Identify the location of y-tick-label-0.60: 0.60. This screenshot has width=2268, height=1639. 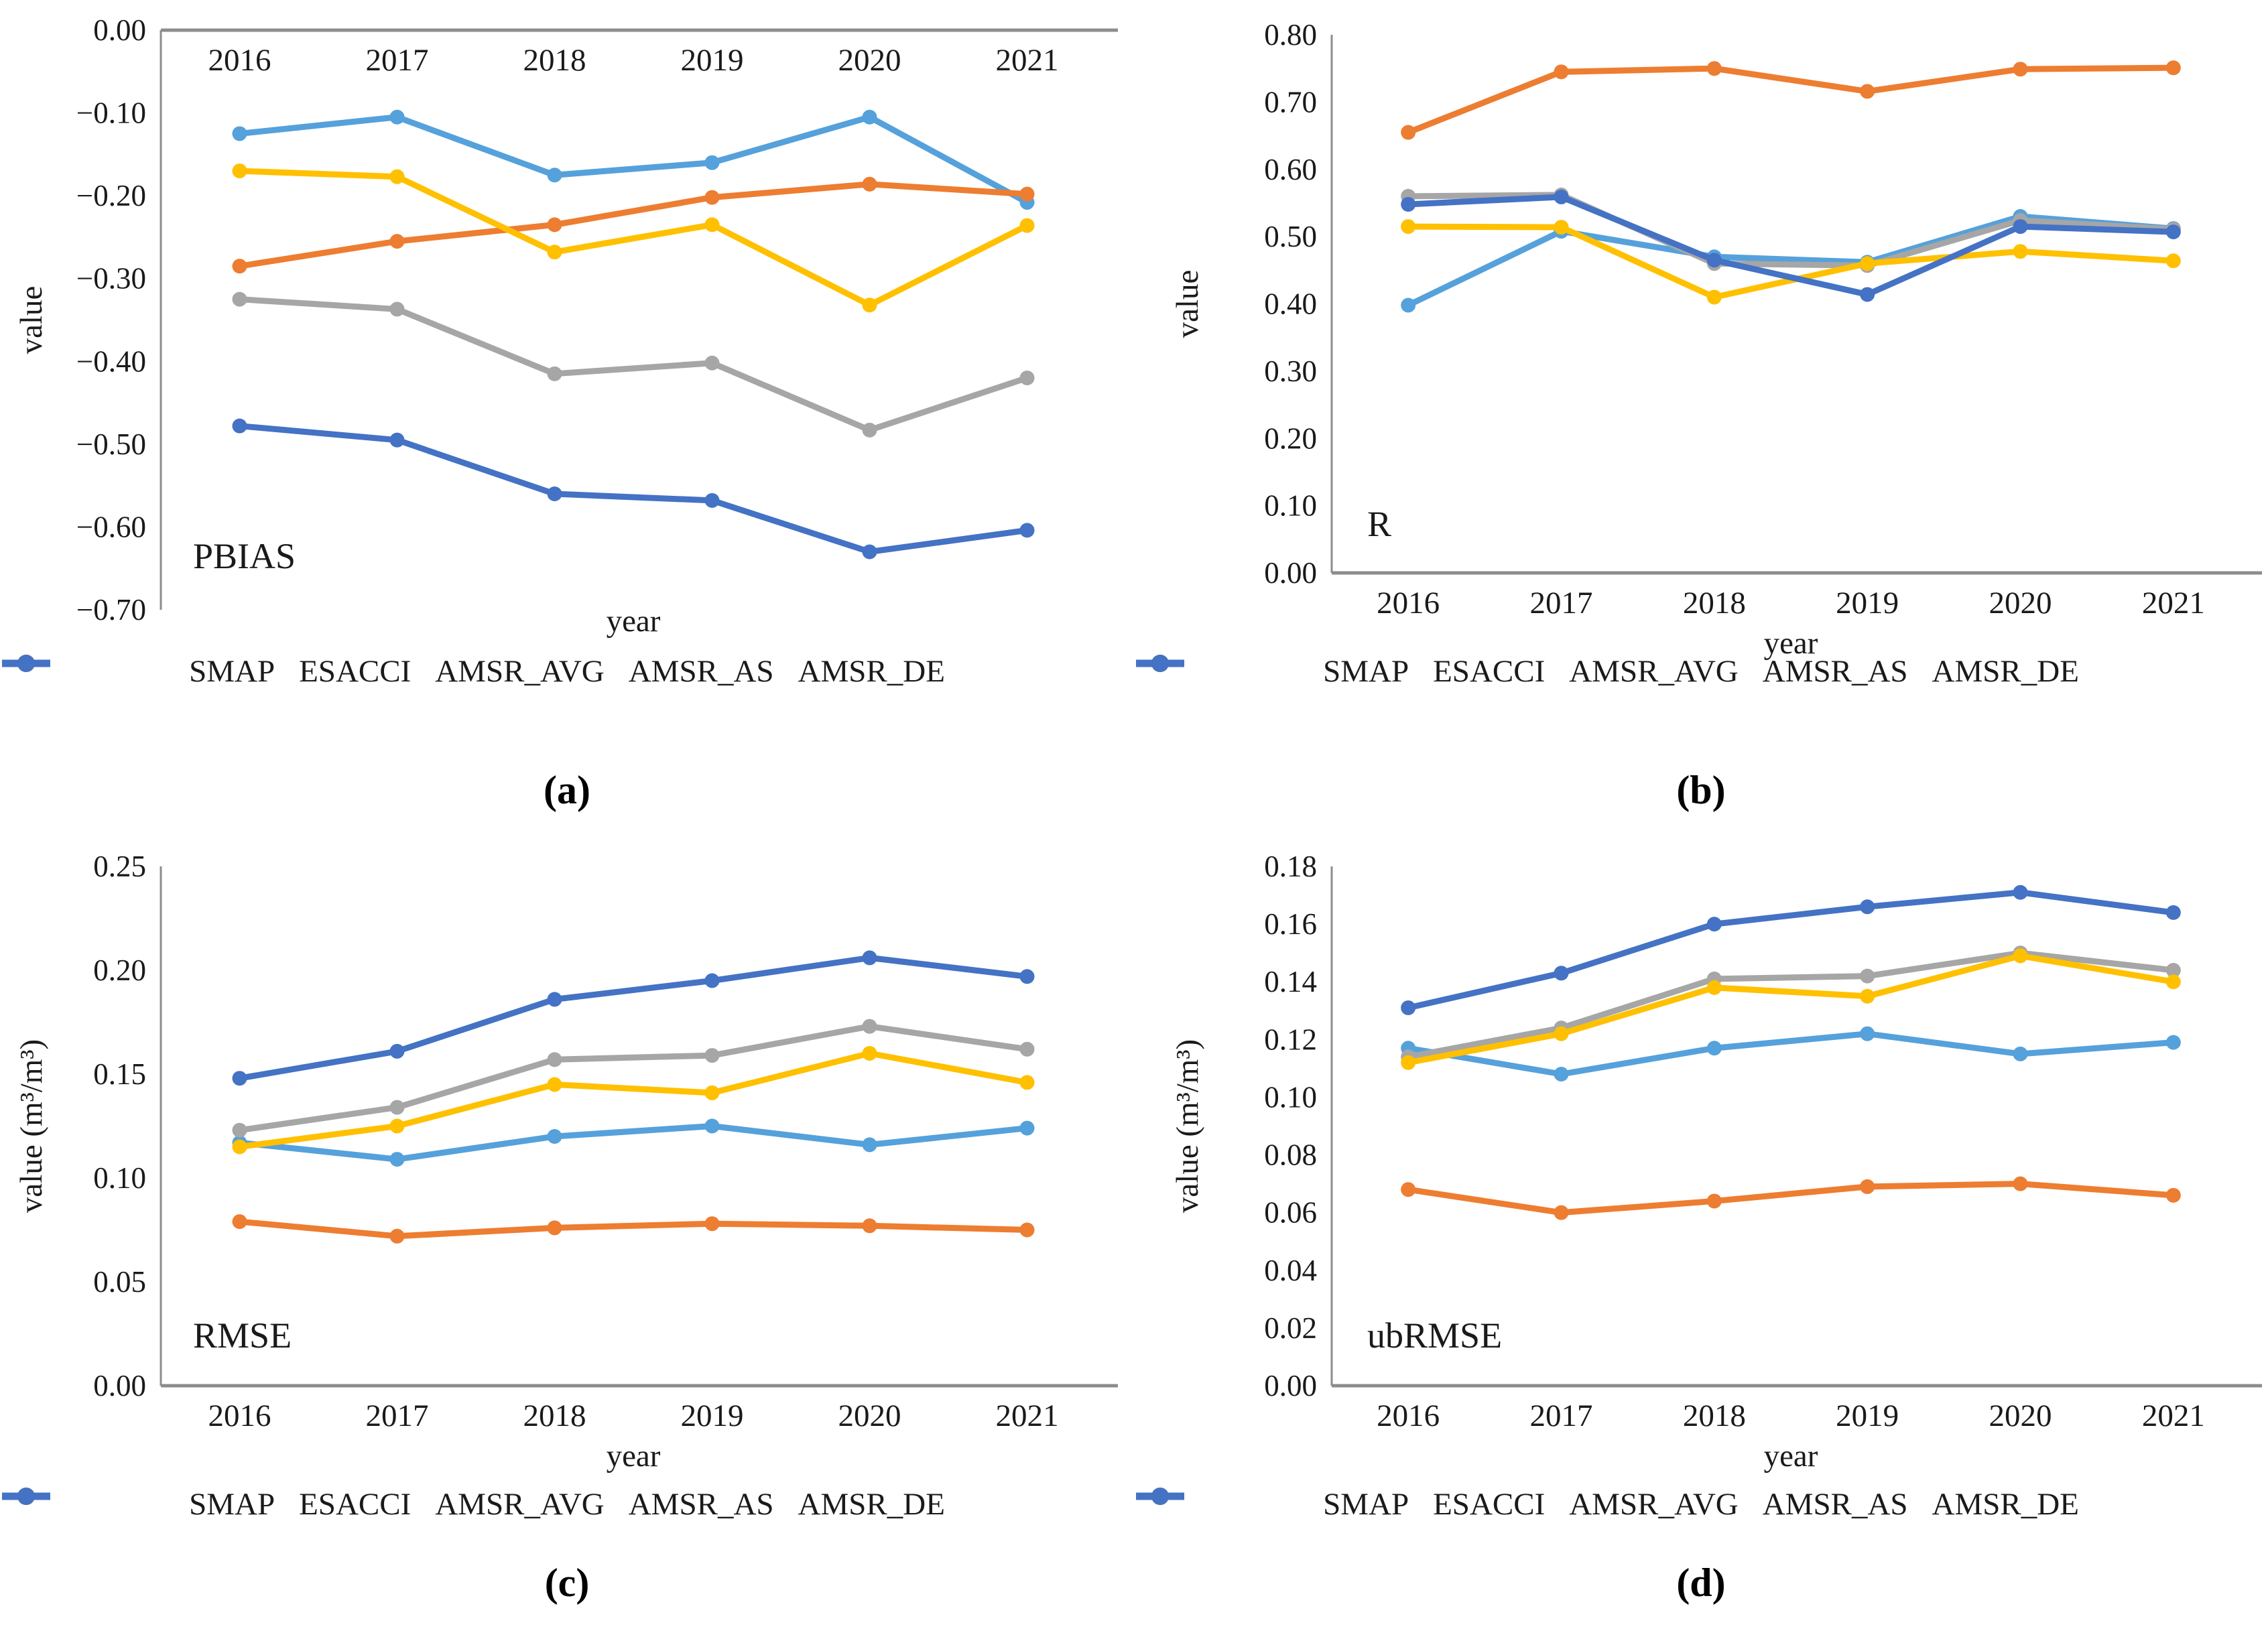
(1291, 169).